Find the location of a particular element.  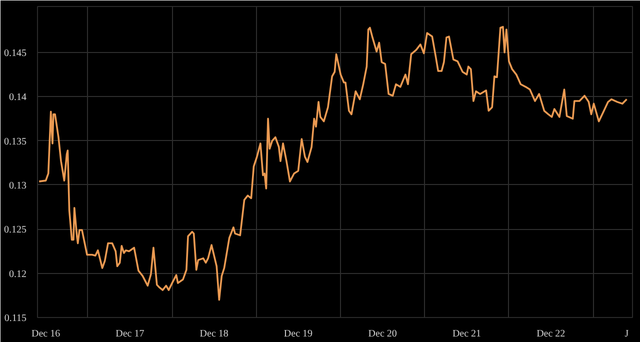

y-tick-label: 0.125 is located at coordinates (15, 230).